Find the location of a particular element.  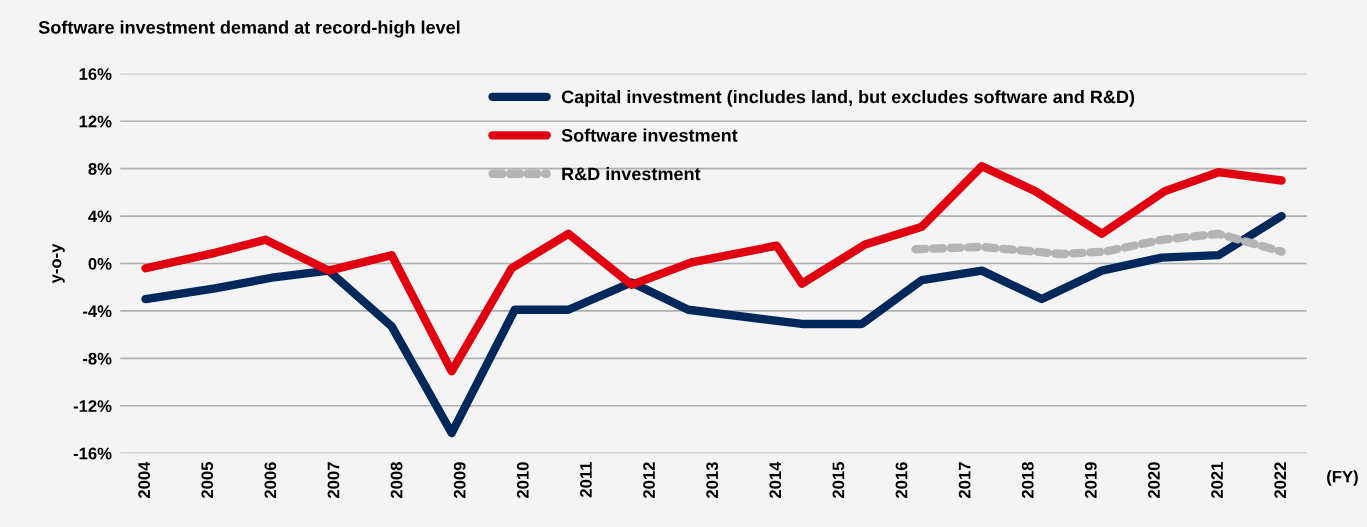

x-tick-label: 2018 is located at coordinates (1027, 480).